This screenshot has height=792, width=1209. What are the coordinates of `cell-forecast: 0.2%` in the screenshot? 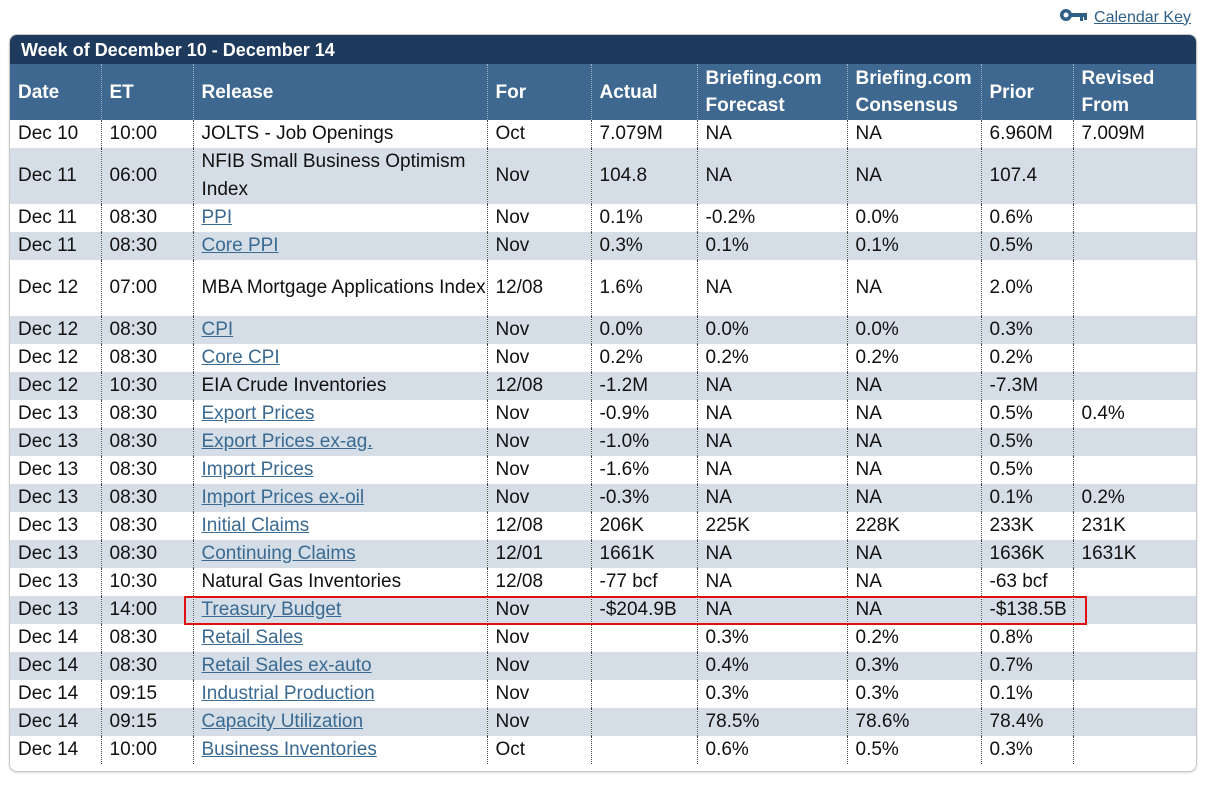 It's located at (771, 358).